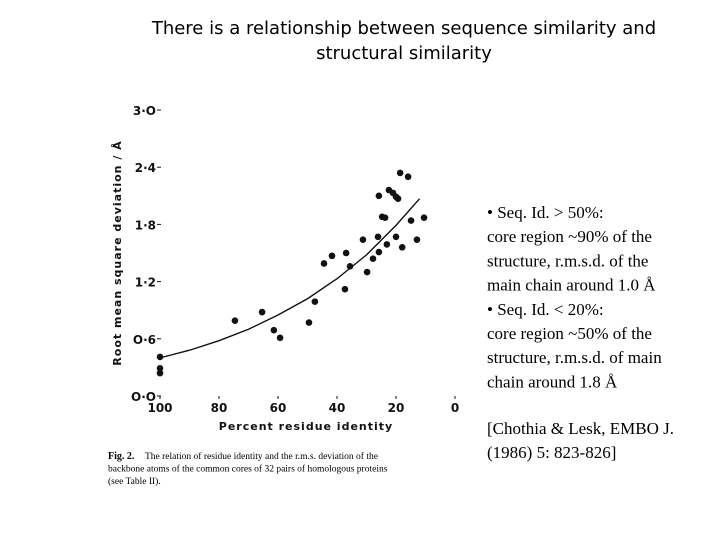  What do you see at coordinates (396, 408) in the screenshot?
I see `x-tick-label: 20` at bounding box center [396, 408].